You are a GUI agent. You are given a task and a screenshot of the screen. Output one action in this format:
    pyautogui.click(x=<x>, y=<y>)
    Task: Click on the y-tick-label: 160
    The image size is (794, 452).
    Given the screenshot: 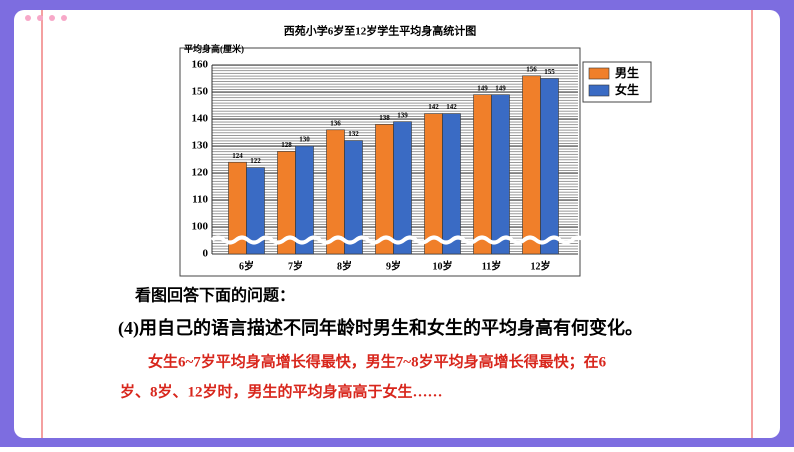 What is the action you would take?
    pyautogui.click(x=200, y=65)
    